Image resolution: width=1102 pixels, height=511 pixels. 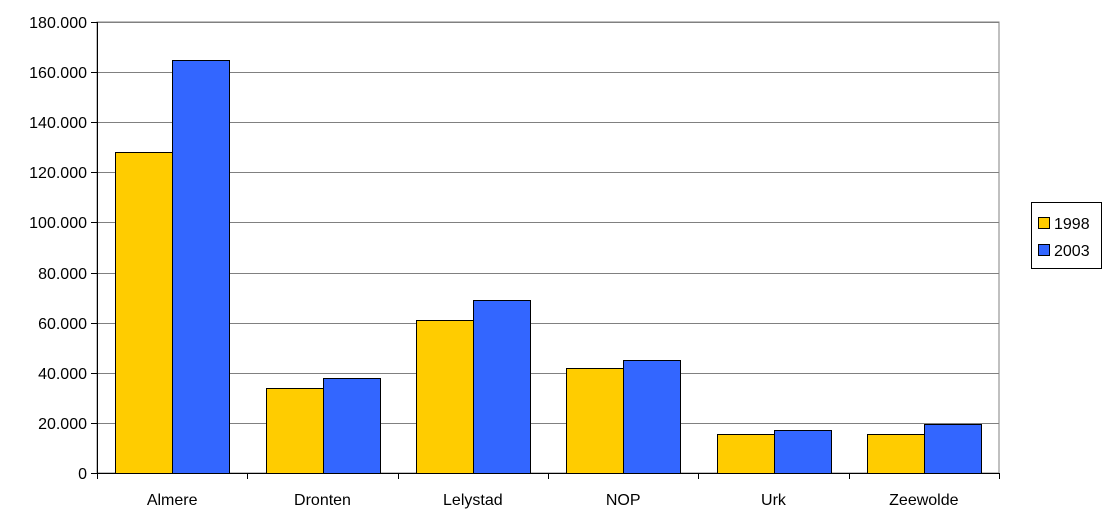 I want to click on legend-label-1998: 1998, so click(x=1072, y=224).